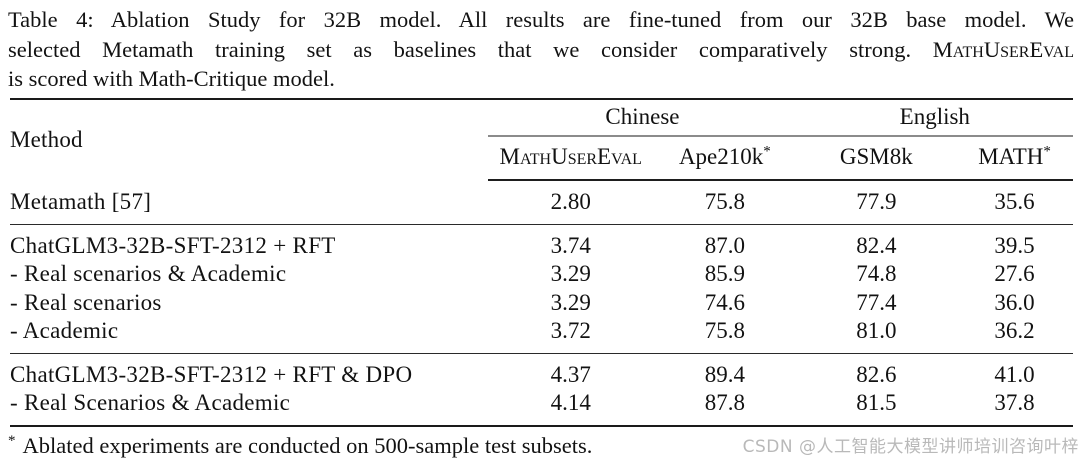 The width and height of the screenshot is (1081, 465). Describe the element at coordinates (1014, 302) in the screenshot. I see `math-value: 36.0` at that location.